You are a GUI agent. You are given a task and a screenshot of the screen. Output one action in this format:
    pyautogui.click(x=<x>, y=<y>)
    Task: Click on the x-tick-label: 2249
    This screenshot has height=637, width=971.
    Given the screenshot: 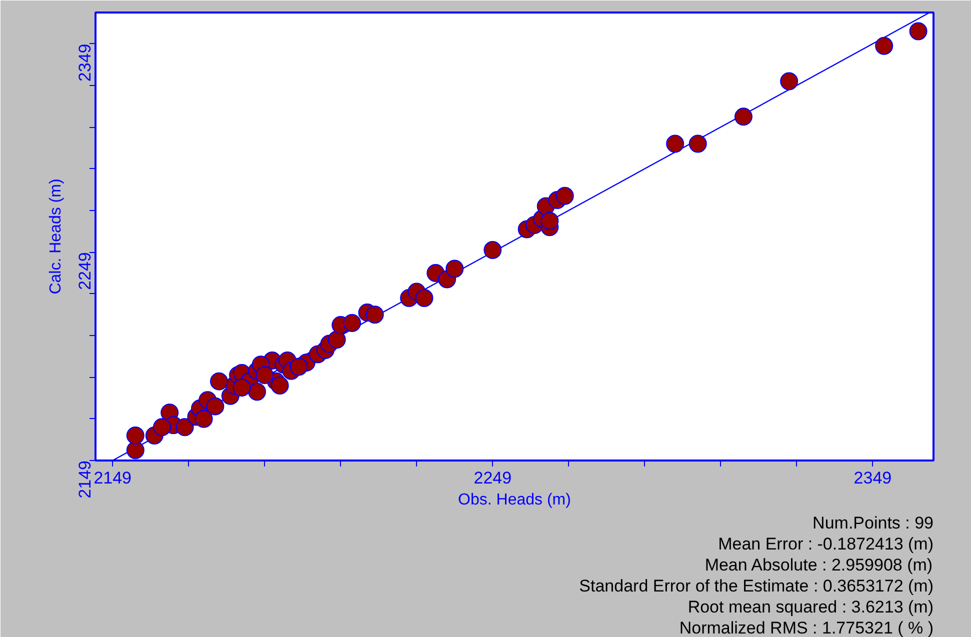 What is the action you would take?
    pyautogui.click(x=493, y=478)
    